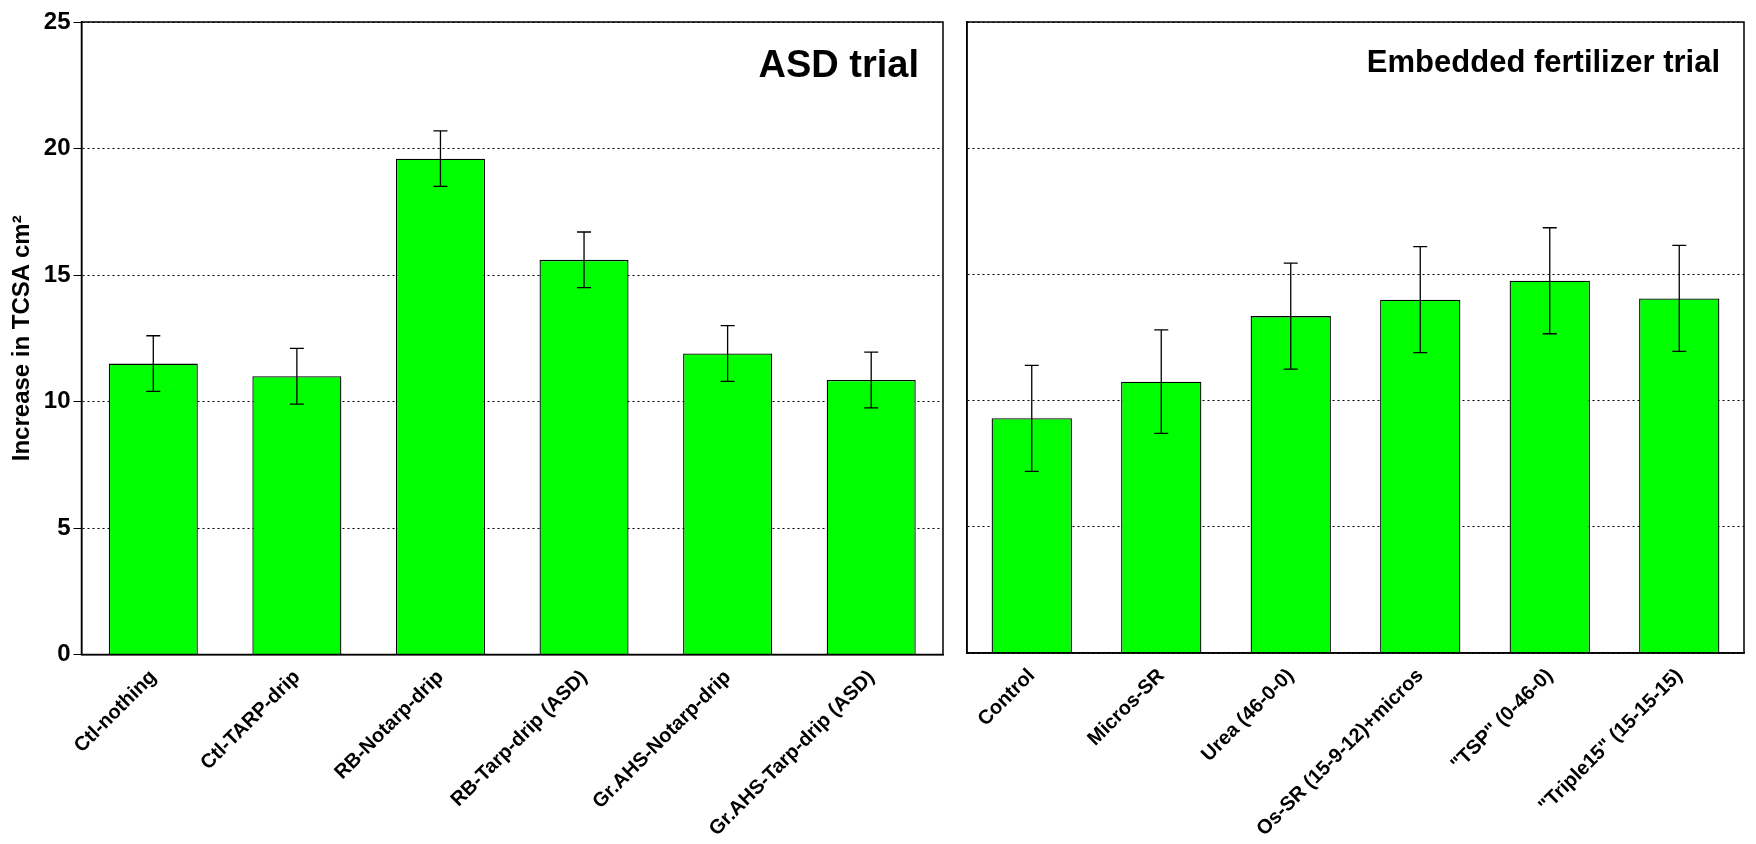 This screenshot has height=844, width=1756. What do you see at coordinates (1543, 62) in the screenshot?
I see `text: Embedded fertilizer trial` at bounding box center [1543, 62].